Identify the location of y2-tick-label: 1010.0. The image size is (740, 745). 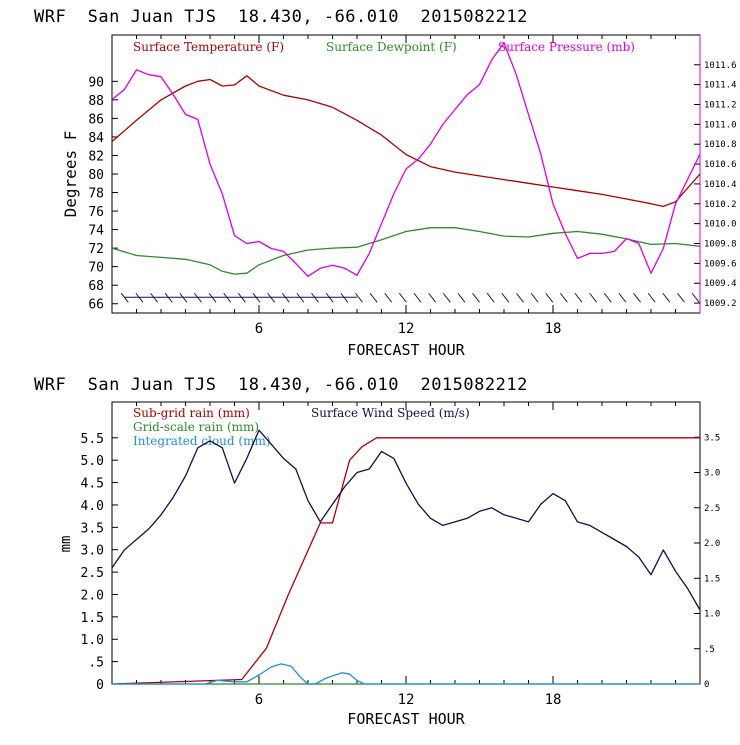
(720, 225).